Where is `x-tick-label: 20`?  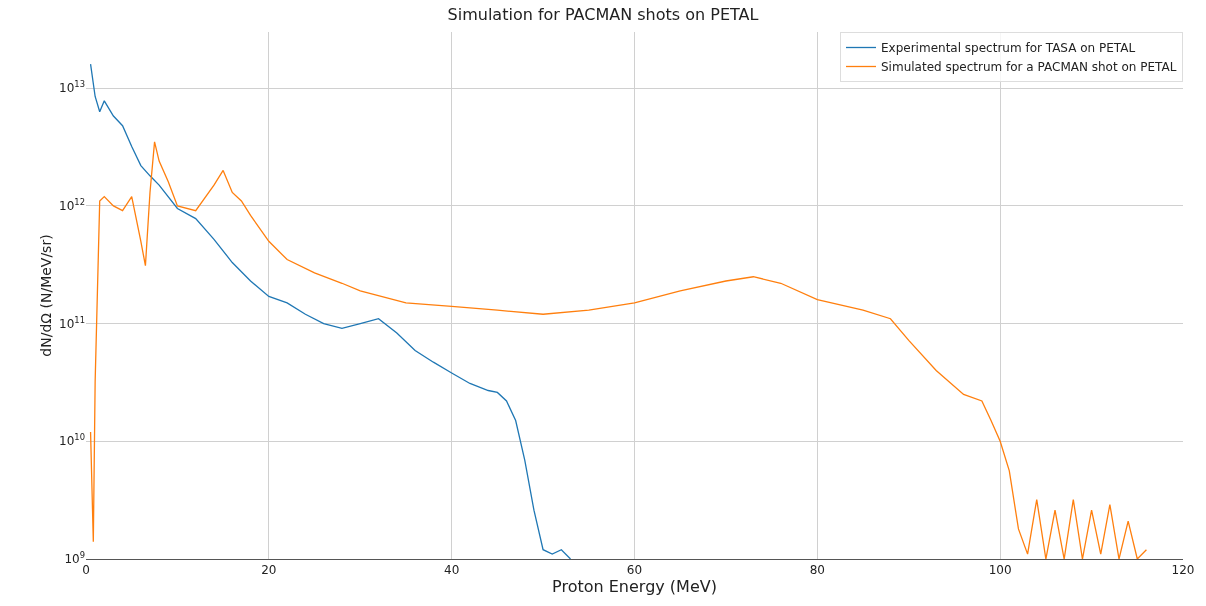
x-tick-label: 20 is located at coordinates (269, 570).